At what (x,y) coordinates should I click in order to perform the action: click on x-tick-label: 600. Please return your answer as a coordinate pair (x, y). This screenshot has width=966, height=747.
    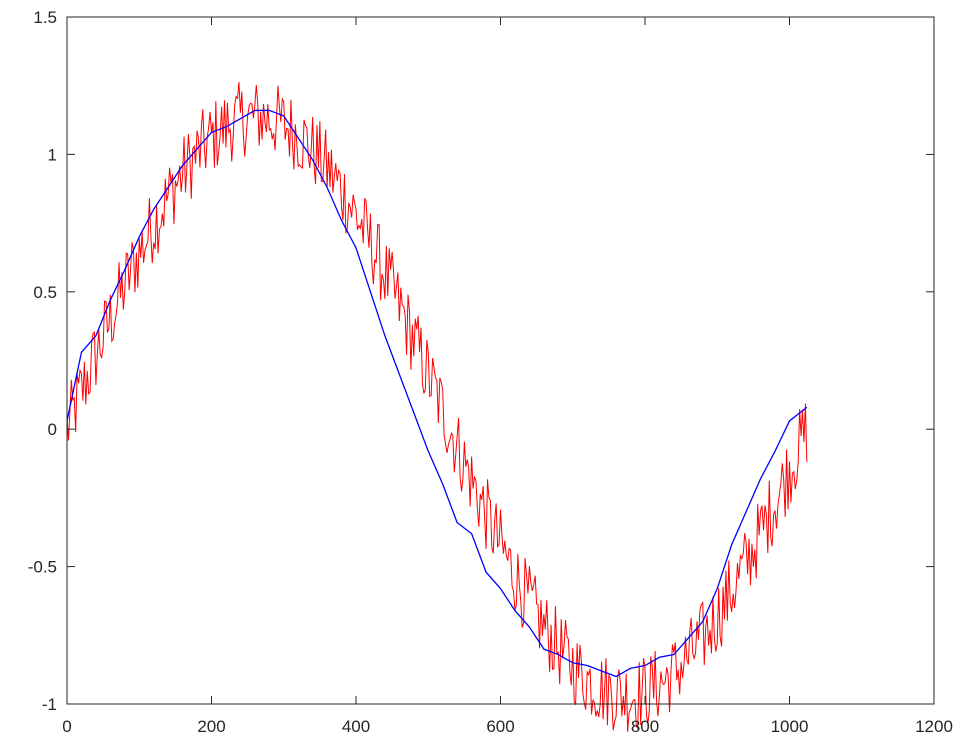
    Looking at the image, I should click on (500, 726).